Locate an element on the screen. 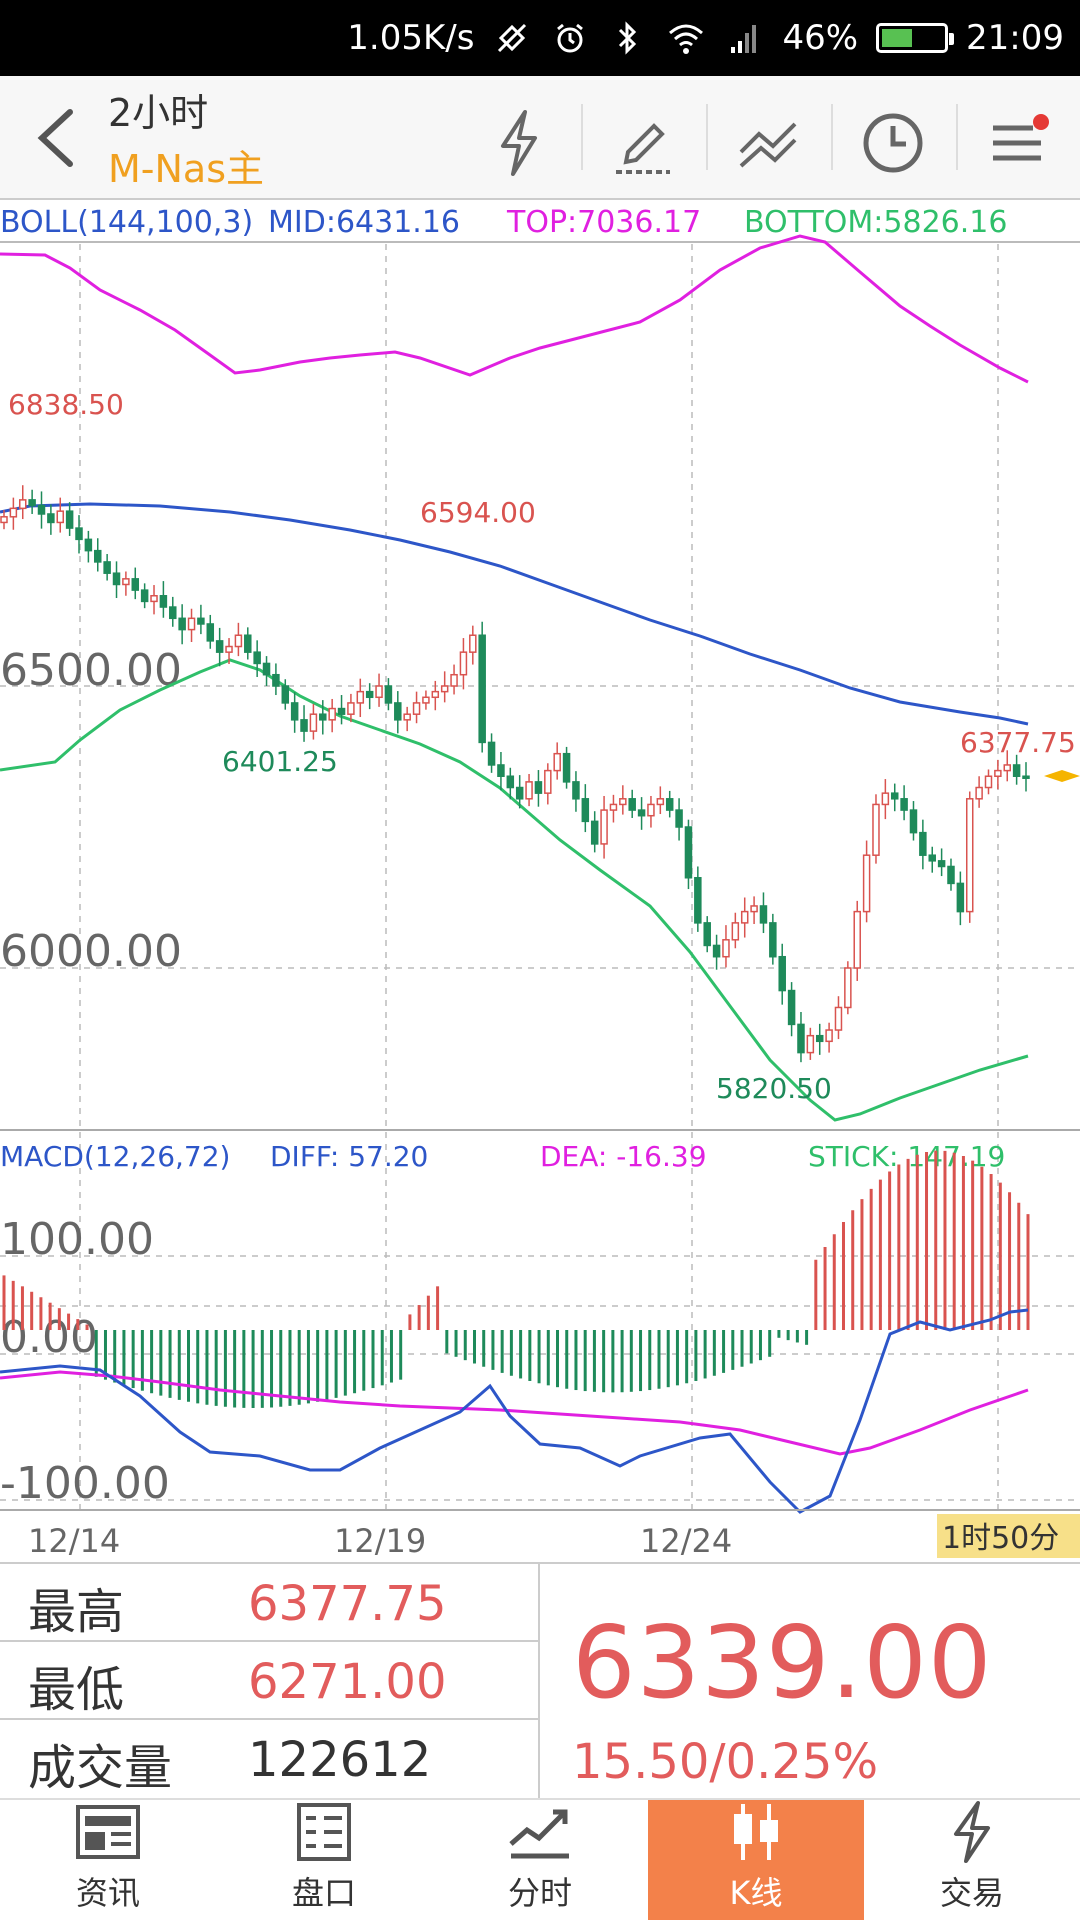  countdown-text: 1时50分 is located at coordinates (1000, 1538).